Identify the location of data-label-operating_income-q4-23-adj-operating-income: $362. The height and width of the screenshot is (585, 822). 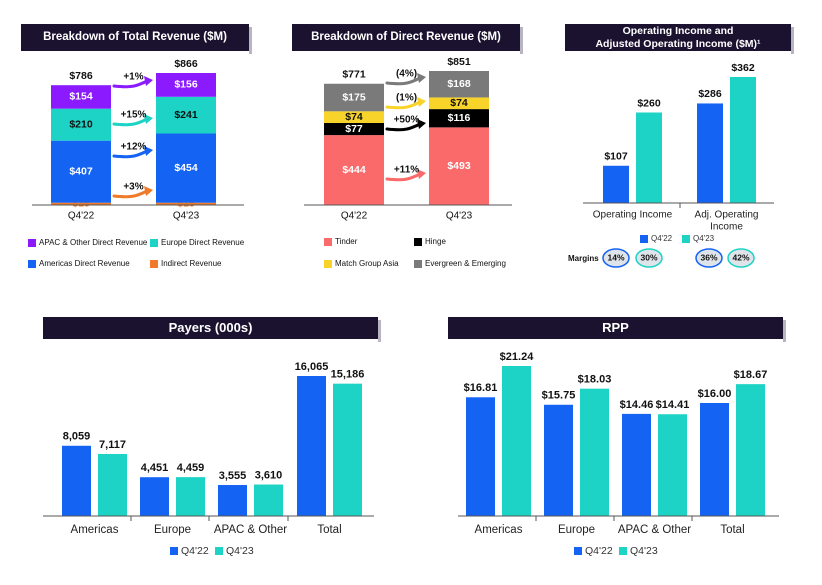
(743, 68).